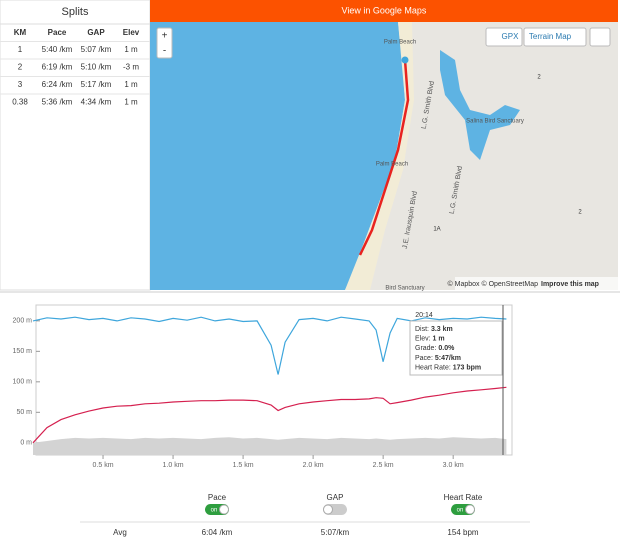 This screenshot has height=546, width=620. I want to click on tooltip-value: 0.0%, so click(446, 348).